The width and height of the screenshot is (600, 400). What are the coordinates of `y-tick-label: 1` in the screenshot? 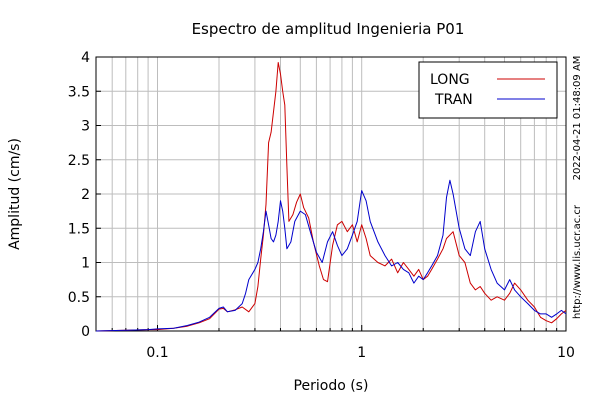 It's located at (85, 264).